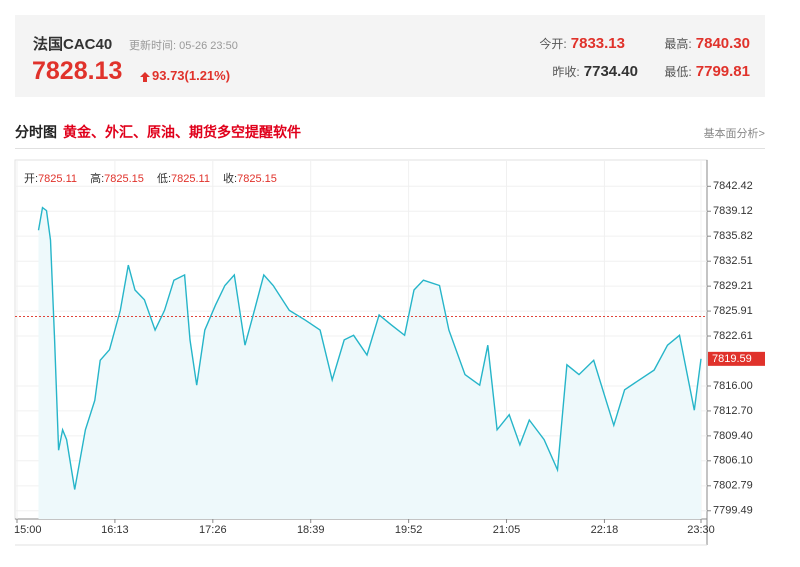 This screenshot has height=567, width=800. I want to click on y-tick-label: 7809.40, so click(733, 436).